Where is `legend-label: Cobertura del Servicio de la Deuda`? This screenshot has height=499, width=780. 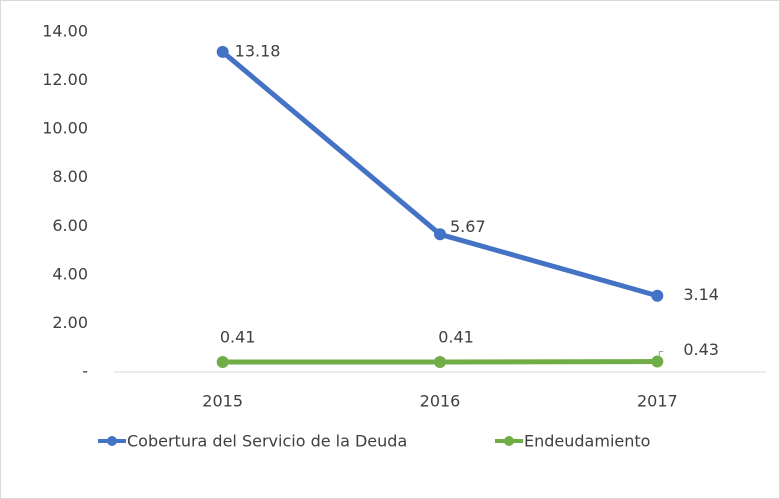
legend-label: Cobertura del Servicio de la Deuda is located at coordinates (267, 441).